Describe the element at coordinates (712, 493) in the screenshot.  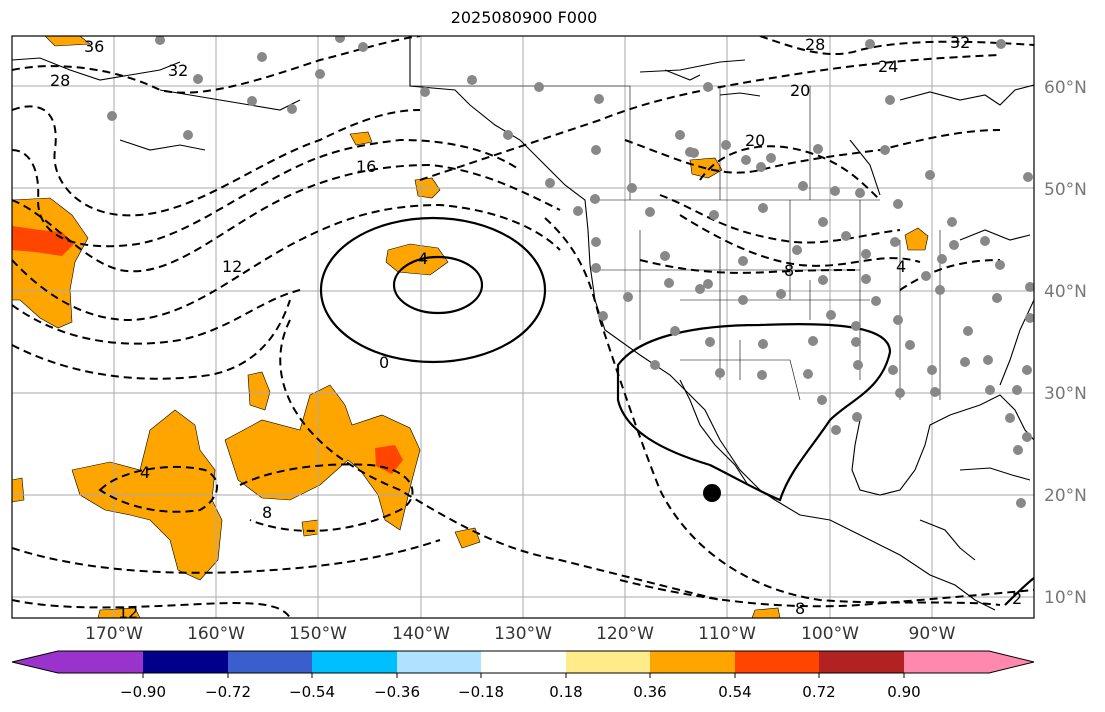
I see `center-marker` at that location.